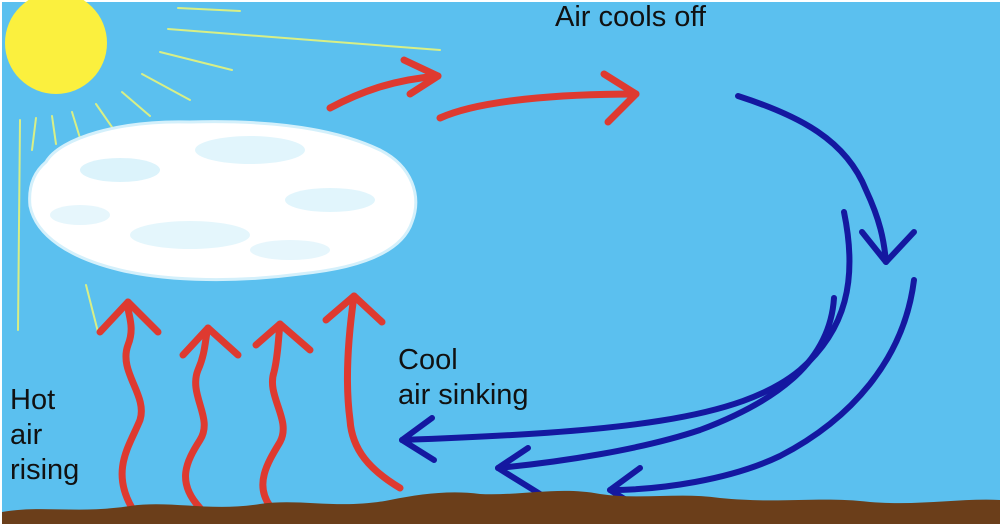 The height and width of the screenshot is (524, 1002). I want to click on label-hot-air-rising: Hot air rising, so click(44, 435).